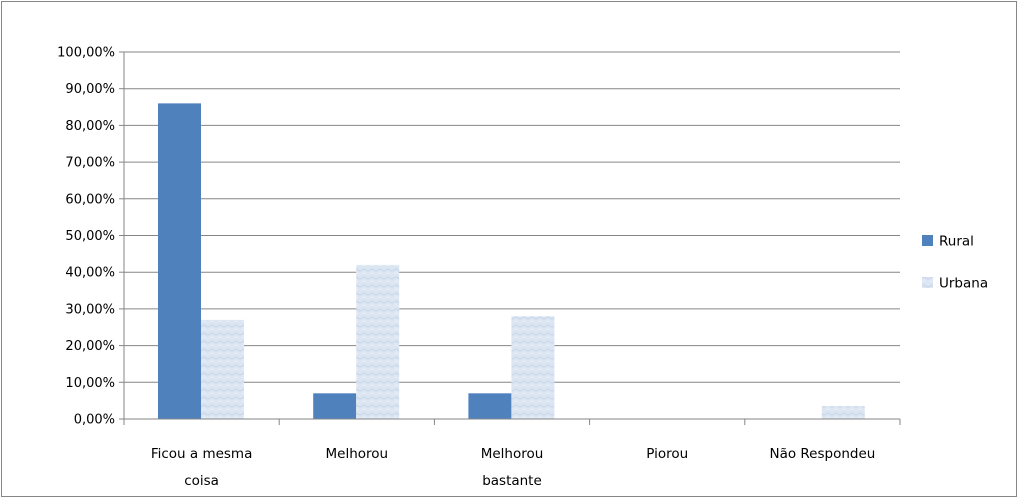  What do you see at coordinates (90, 346) in the screenshot?
I see `y-tick-label: 20,00%` at bounding box center [90, 346].